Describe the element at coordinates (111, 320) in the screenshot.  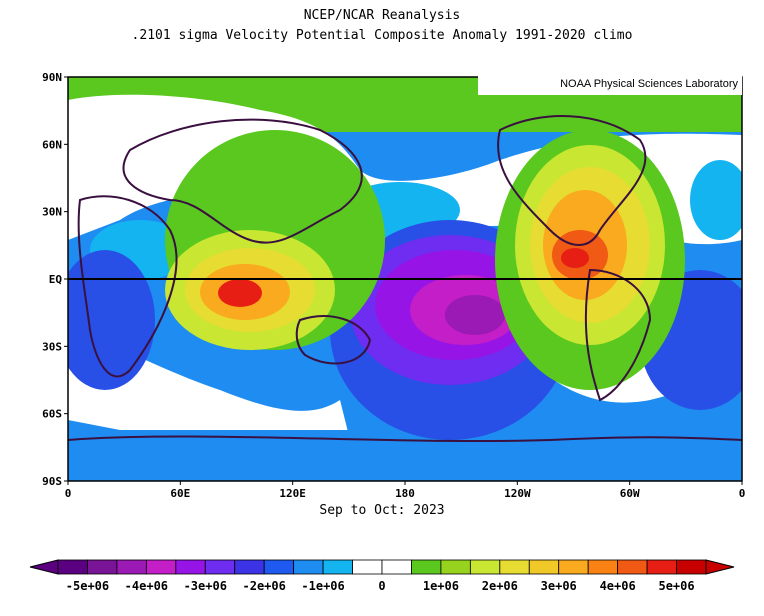
I see `dark-blue-indian-west` at that location.